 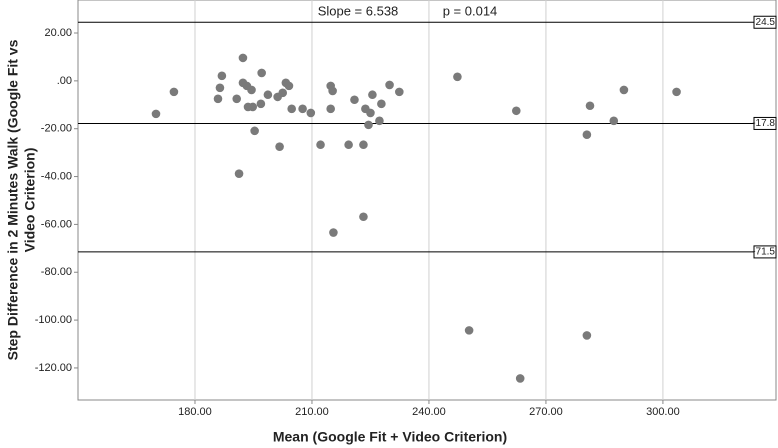 What do you see at coordinates (663, 412) in the screenshot?
I see `x-tick-label: 300.00` at bounding box center [663, 412].